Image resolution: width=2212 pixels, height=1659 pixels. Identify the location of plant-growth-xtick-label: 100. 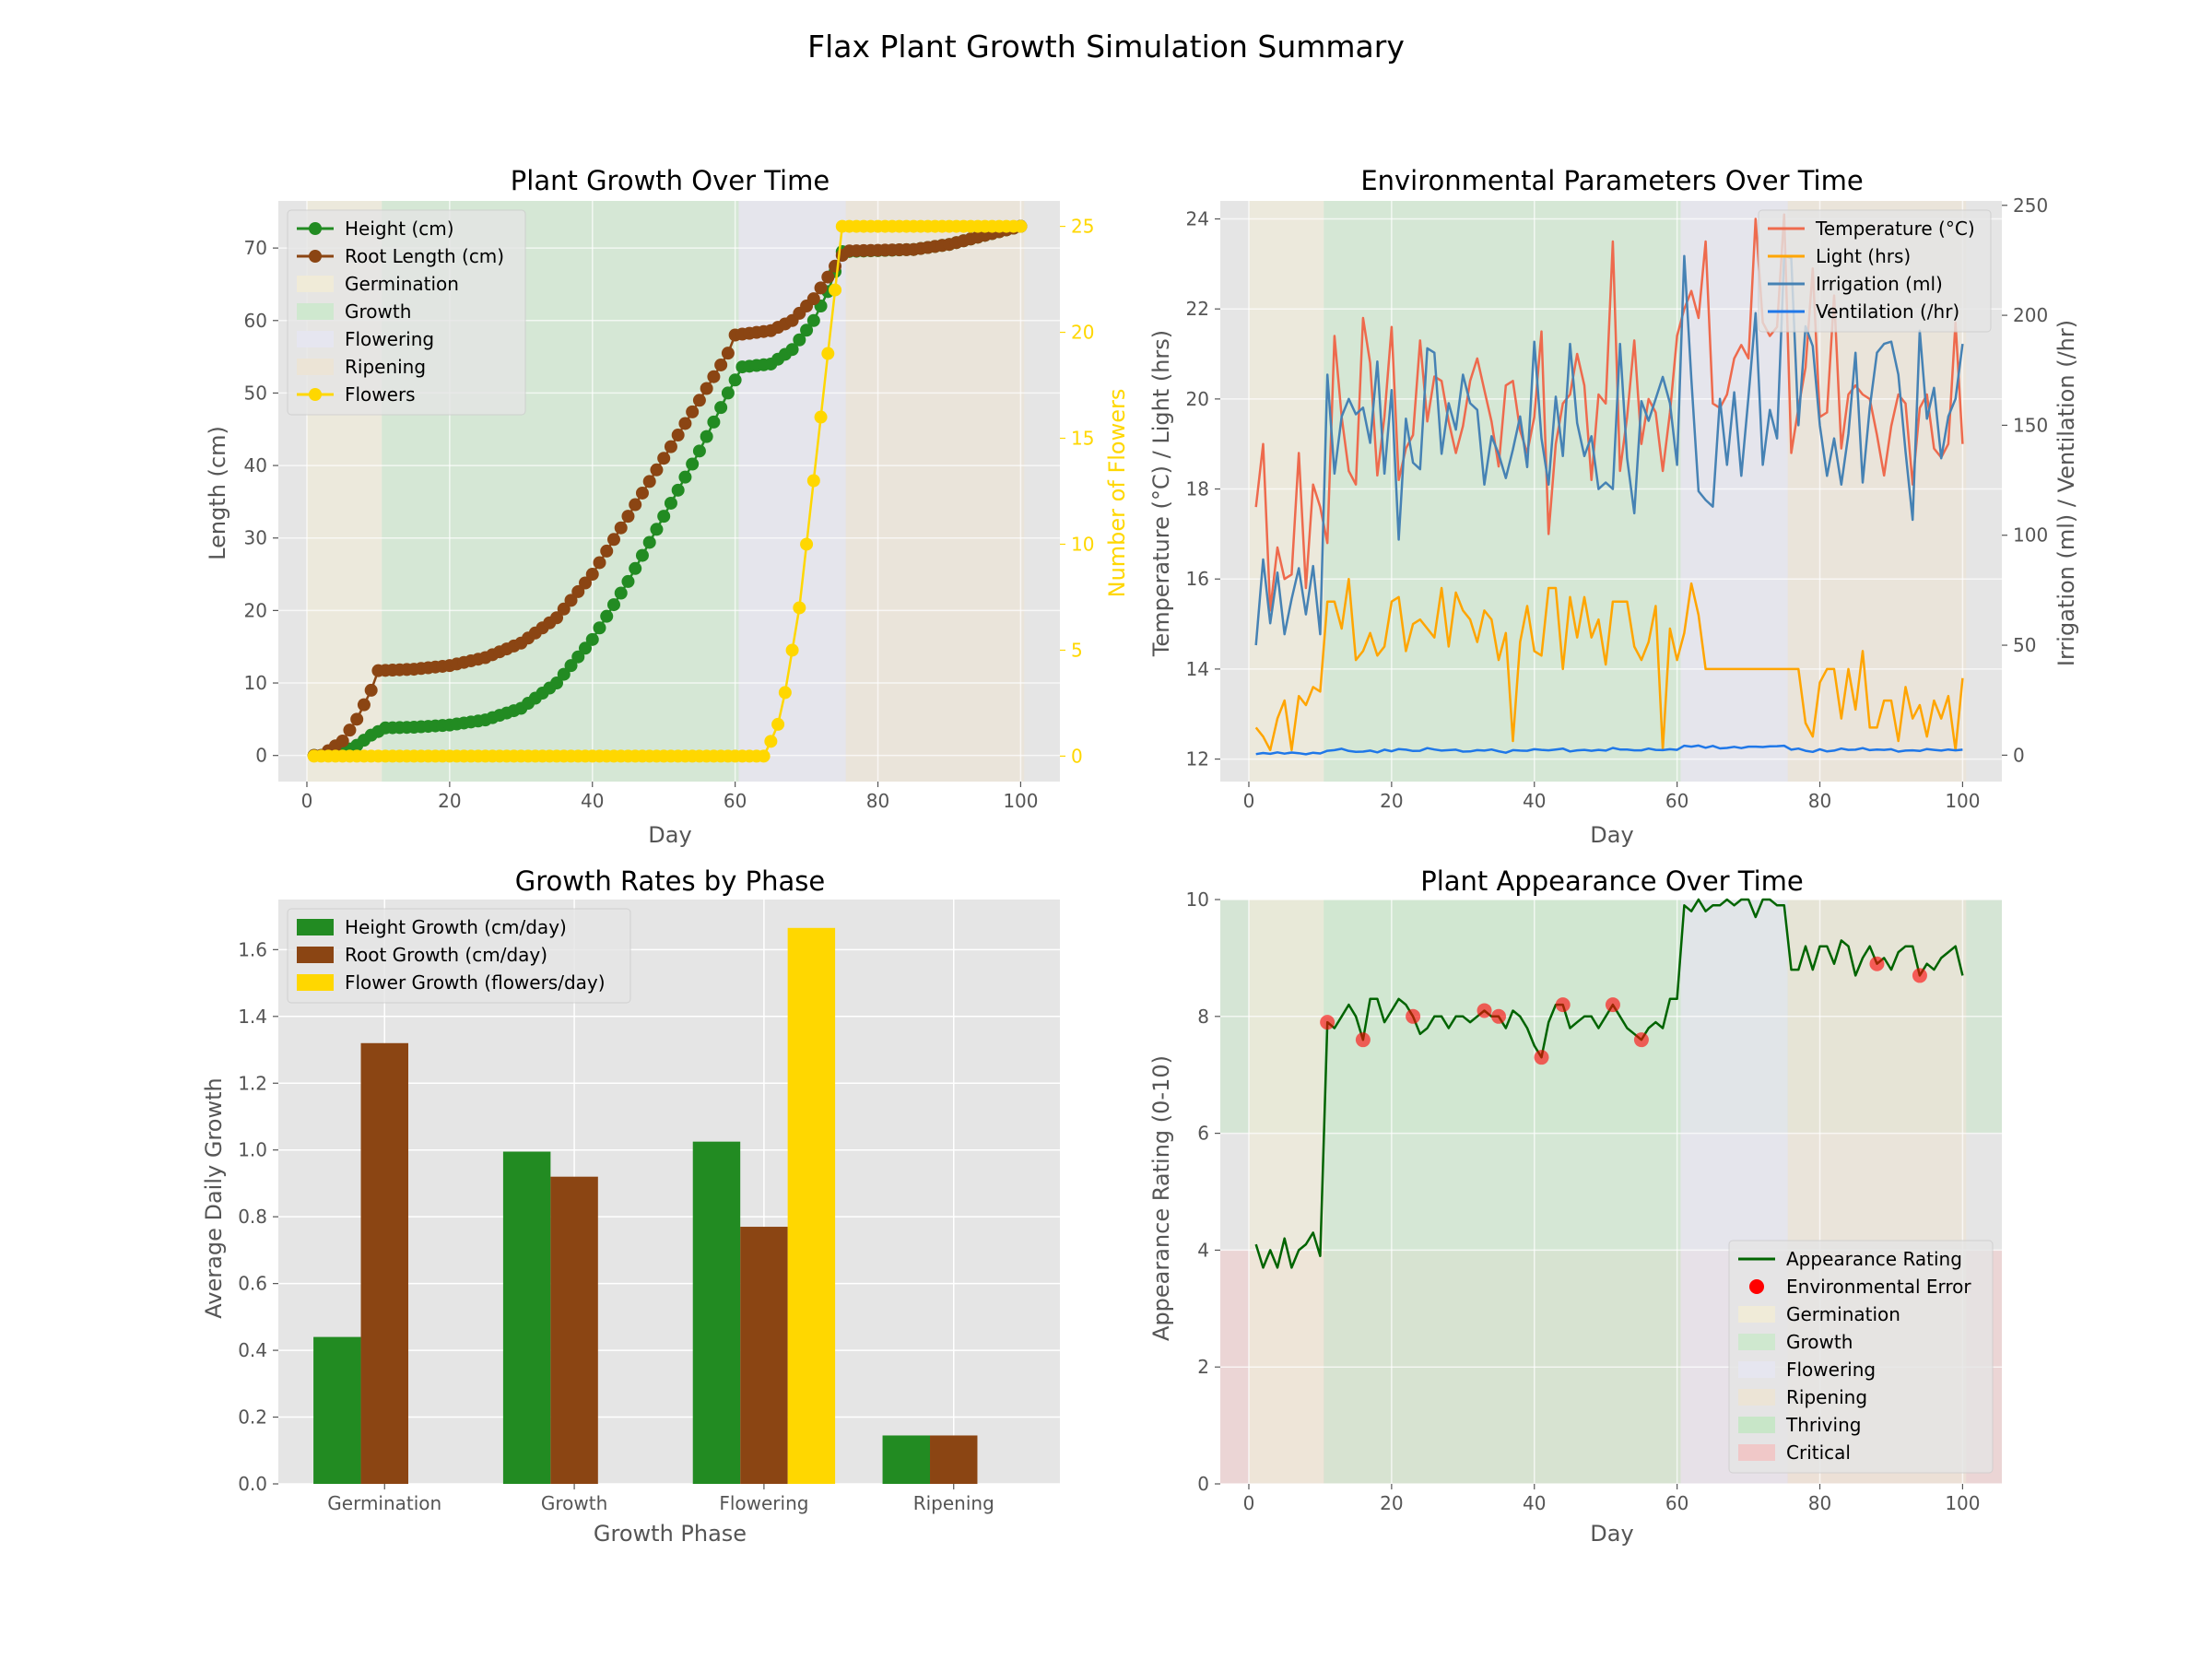
(1020, 801).